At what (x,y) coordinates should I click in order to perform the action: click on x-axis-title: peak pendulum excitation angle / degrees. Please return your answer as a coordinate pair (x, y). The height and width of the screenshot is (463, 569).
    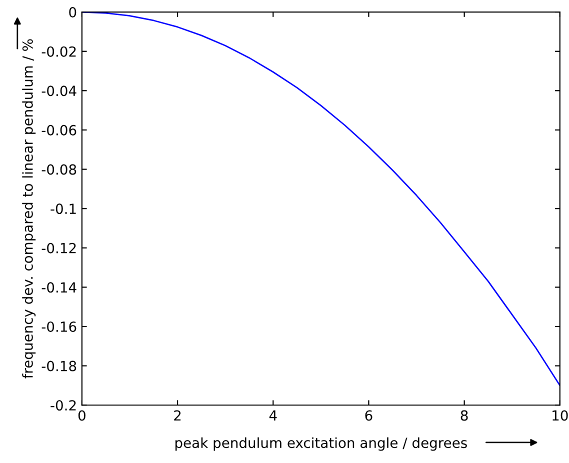
    Looking at the image, I should click on (321, 444).